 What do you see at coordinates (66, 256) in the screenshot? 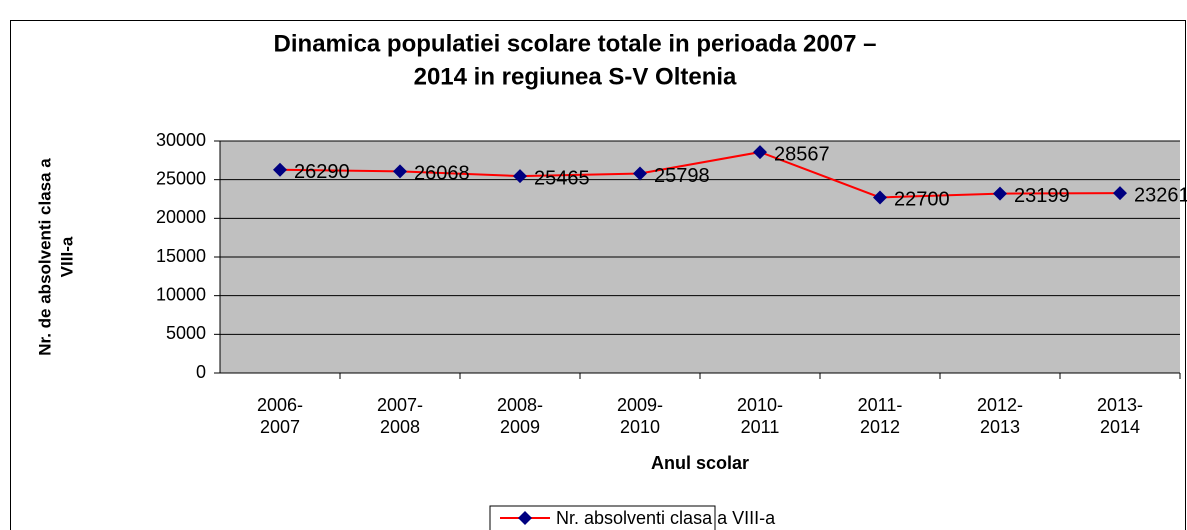
I see `y-axis-label: VIII-a` at bounding box center [66, 256].